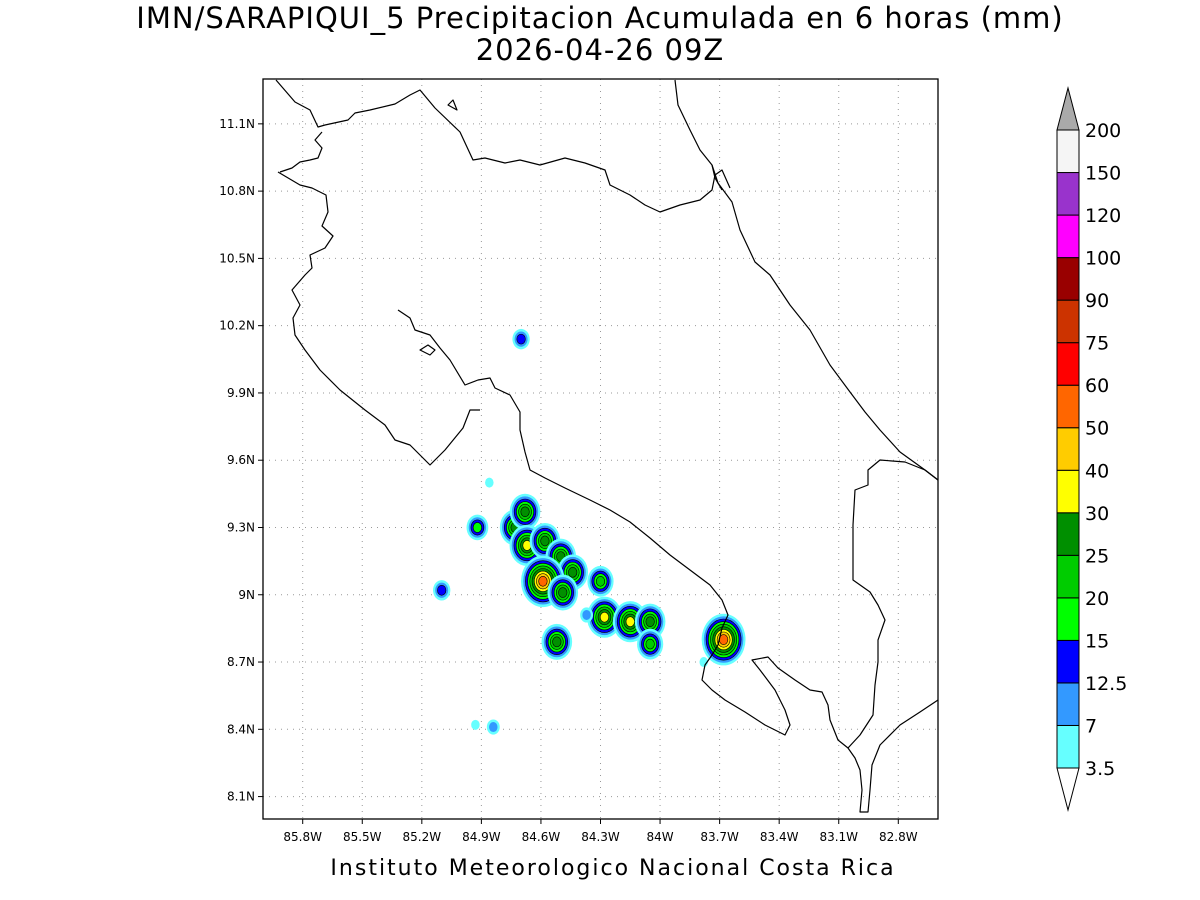 This screenshot has height=900, width=1200. I want to click on legend-label: 3.5, so click(1100, 769).